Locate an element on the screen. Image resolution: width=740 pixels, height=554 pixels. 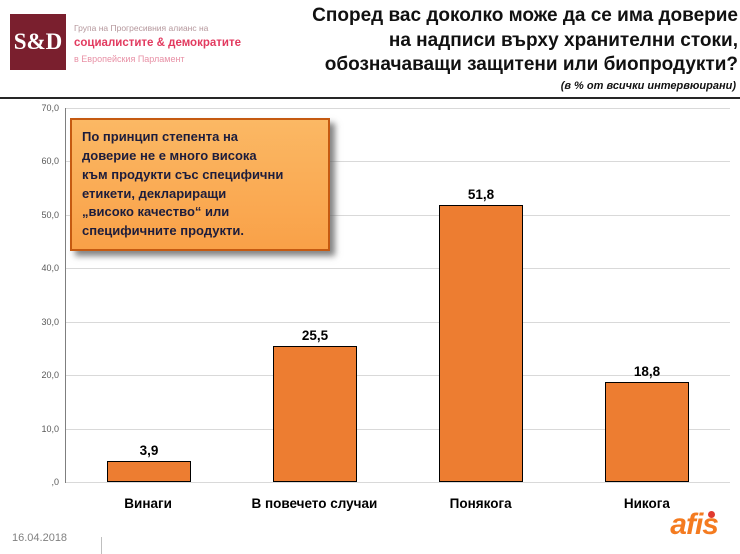
category-label: Понякога is located at coordinates (480, 503).